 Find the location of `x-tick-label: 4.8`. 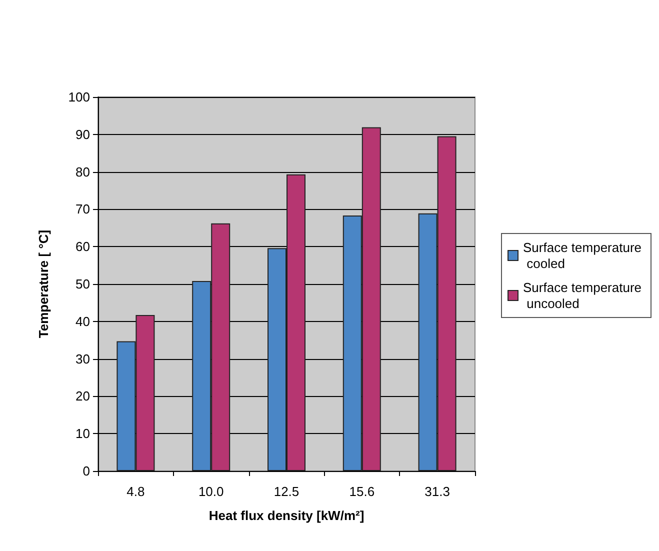

x-tick-label: 4.8 is located at coordinates (135, 491).